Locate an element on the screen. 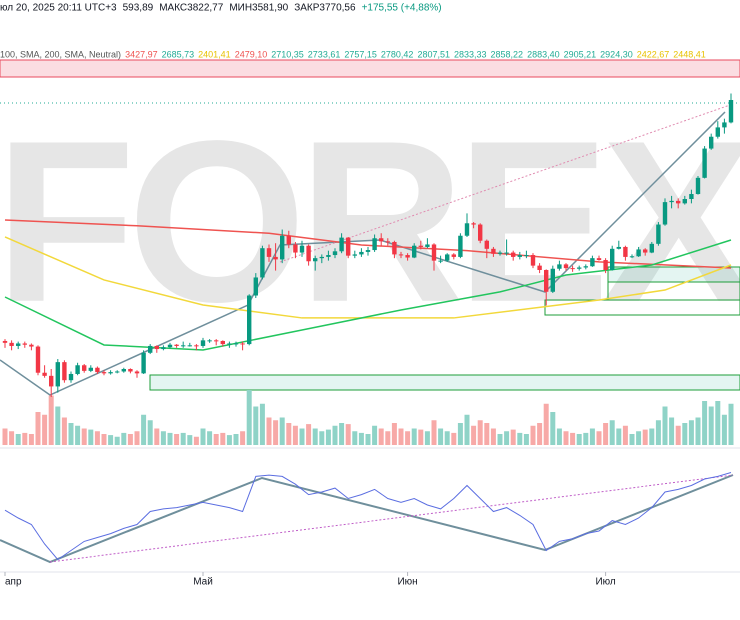  legend-item: 2905,21 is located at coordinates (580, 54).